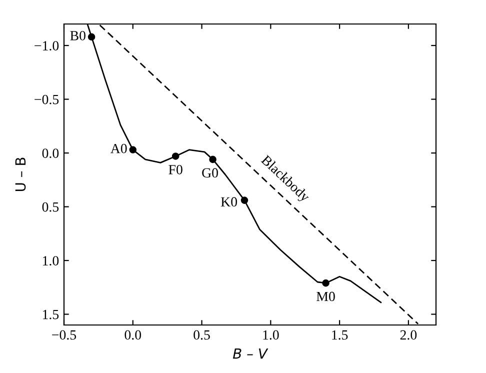 The image size is (486, 373). Describe the element at coordinates (229, 202) in the screenshot. I see `annotation: K0` at that location.